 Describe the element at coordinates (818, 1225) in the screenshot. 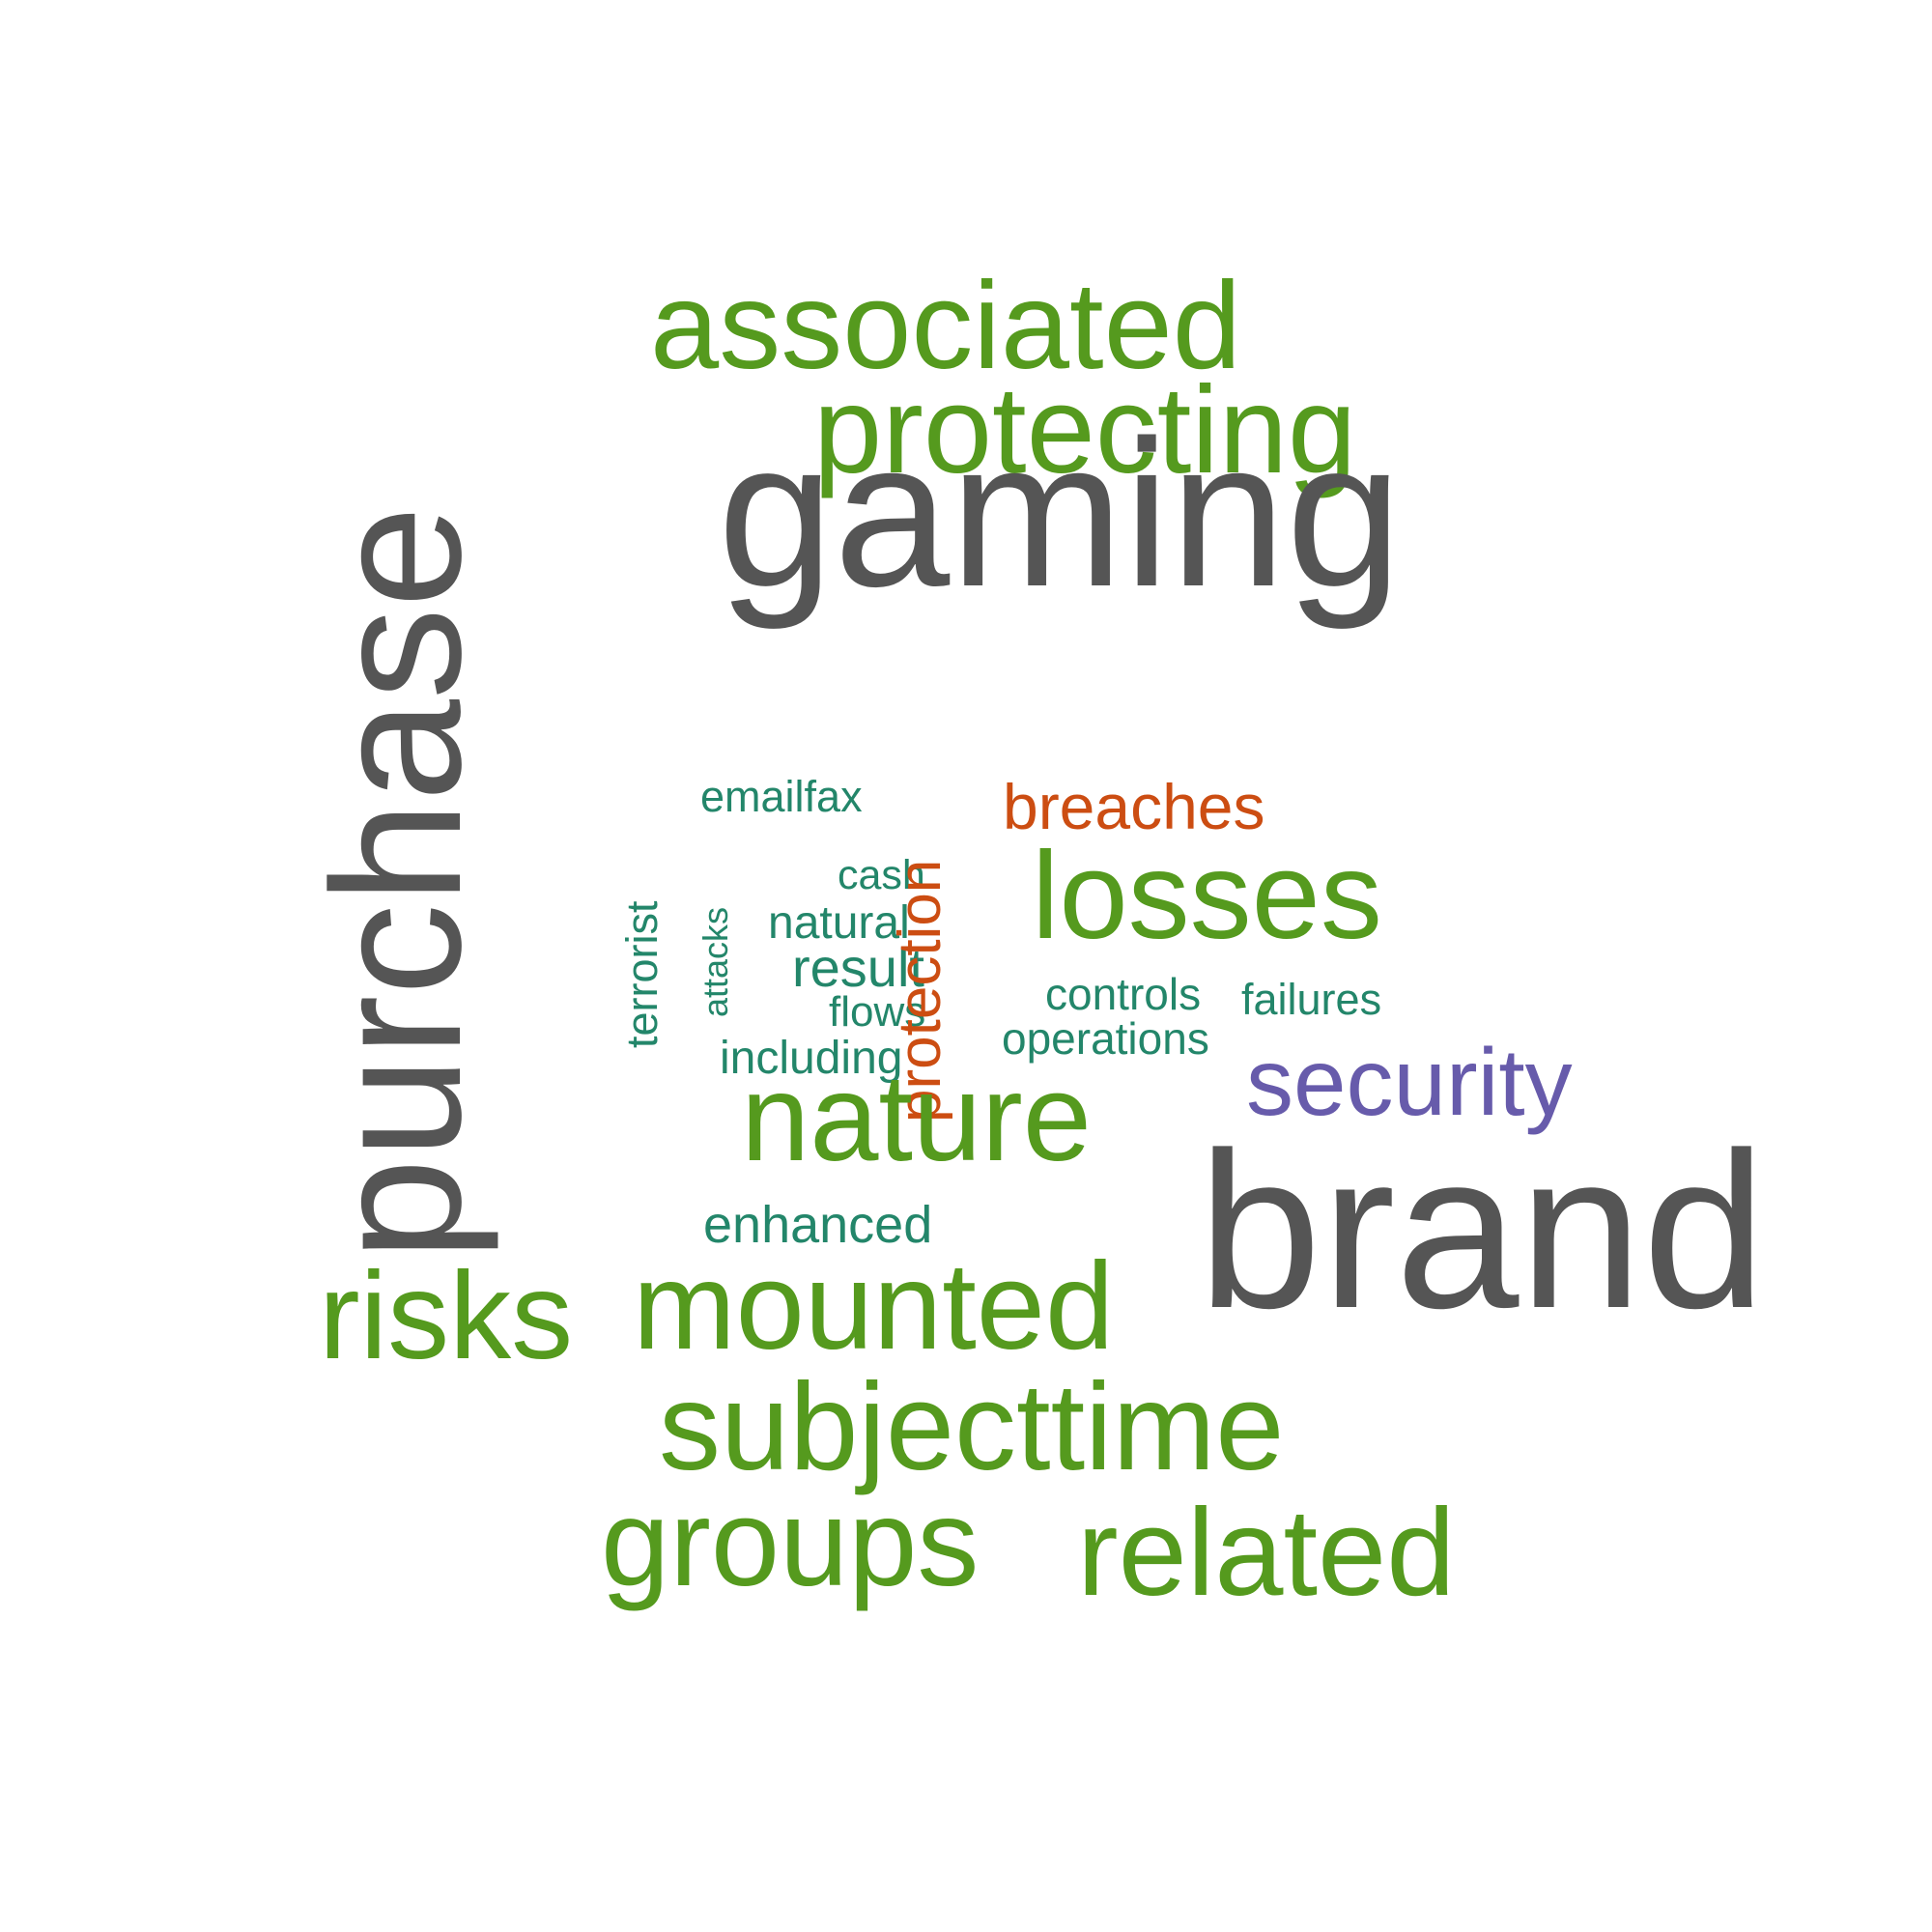

I see `word-enhanced: enhanced` at that location.